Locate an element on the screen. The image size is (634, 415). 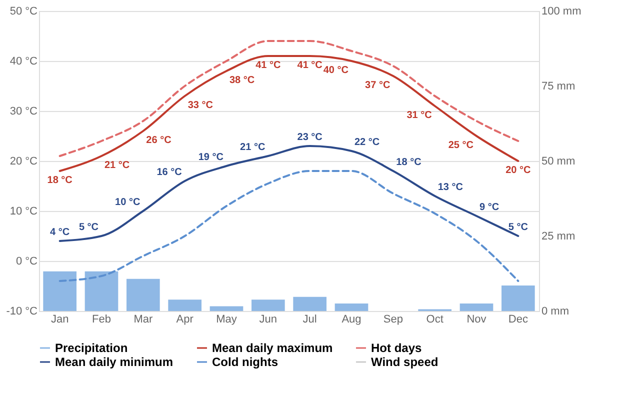
legend-label: Hot days is located at coordinates (396, 348).